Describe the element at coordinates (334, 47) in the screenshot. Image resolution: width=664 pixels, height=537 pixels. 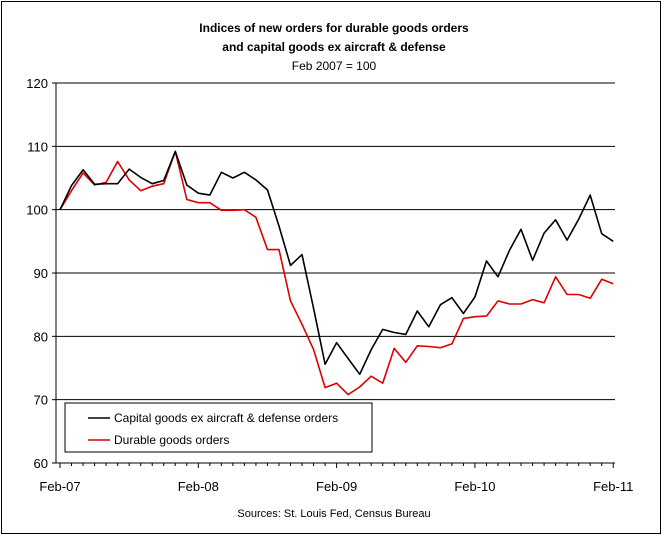
I see `chart-title-line2: and capital goods ex aircraft & defense` at that location.